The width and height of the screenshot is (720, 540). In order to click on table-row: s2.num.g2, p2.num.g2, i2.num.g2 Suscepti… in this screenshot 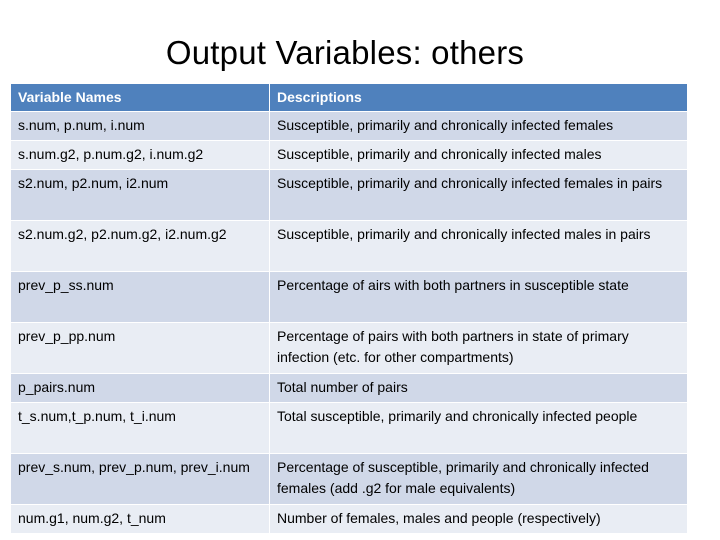, I will do `click(349, 246)`.